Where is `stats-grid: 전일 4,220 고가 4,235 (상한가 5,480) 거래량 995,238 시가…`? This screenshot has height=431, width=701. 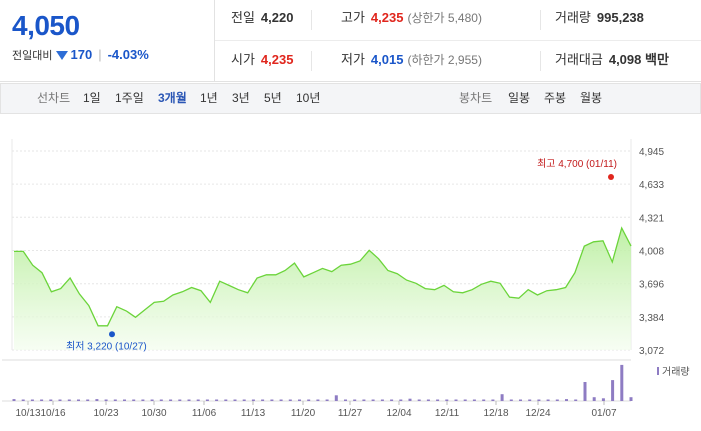
stats-grid: 전일 4,220 고가 4,235 (상한가 5,480) 거래량 995,238 시가… is located at coordinates (458, 40).